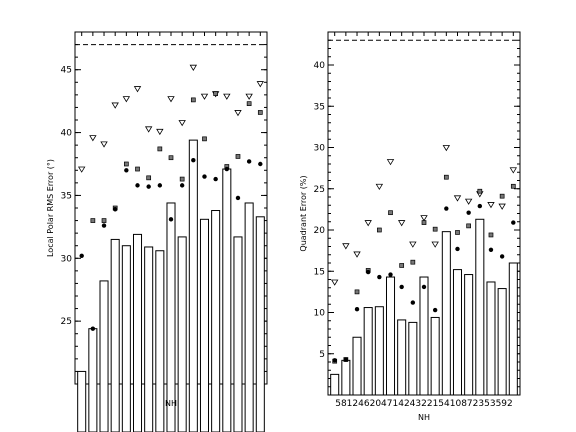 This screenshot has width=576, height=432. Describe the element at coordinates (67, 134) in the screenshot. I see `y-tick-label: 40` at that location.